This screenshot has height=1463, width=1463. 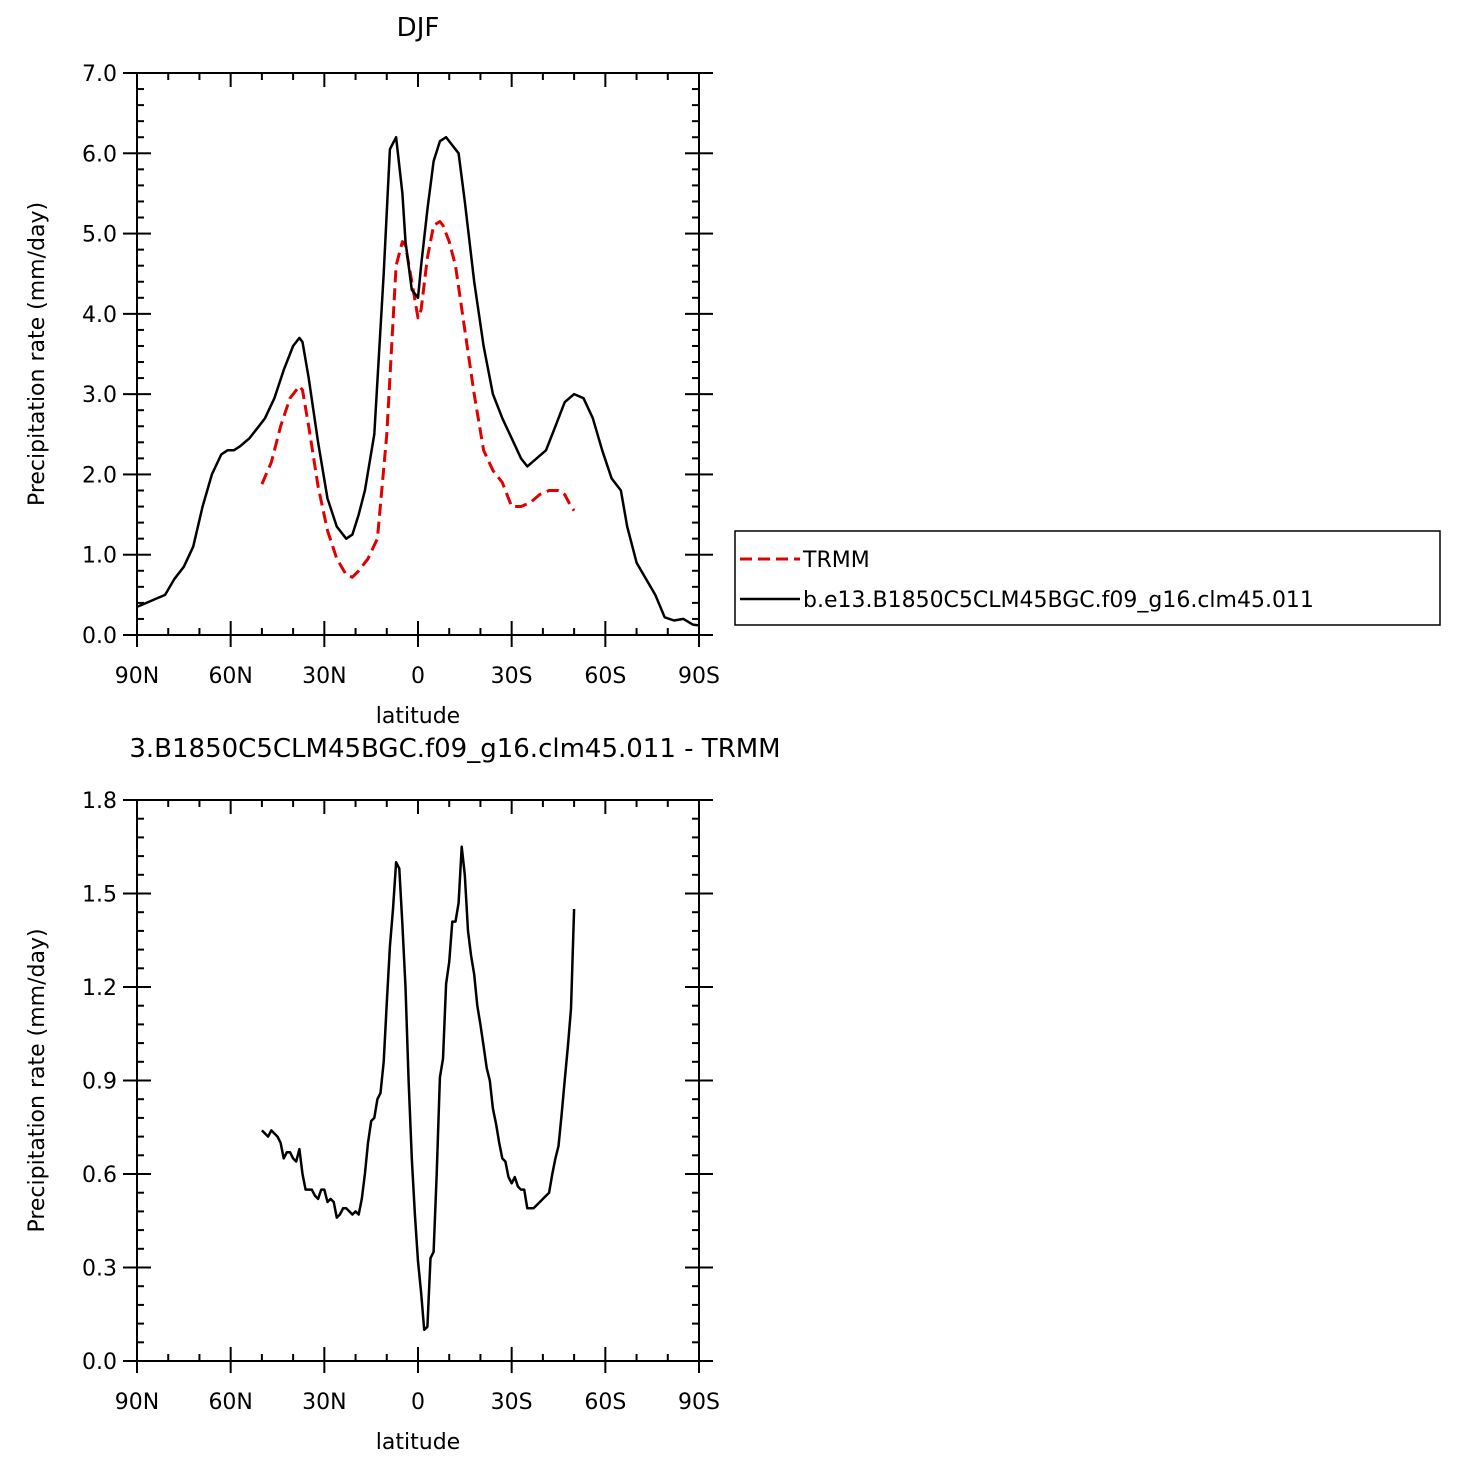 What do you see at coordinates (418, 28) in the screenshot?
I see `chart-title: DJF` at bounding box center [418, 28].